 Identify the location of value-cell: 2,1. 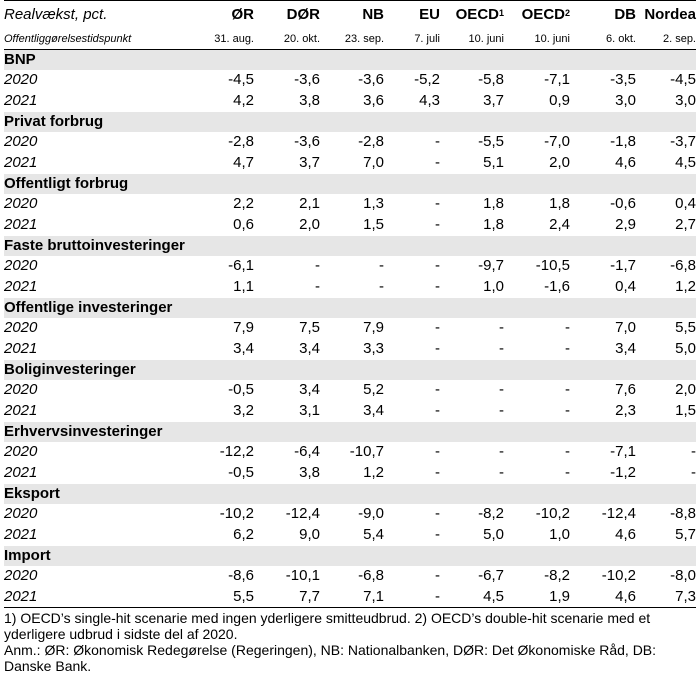
(309, 204).